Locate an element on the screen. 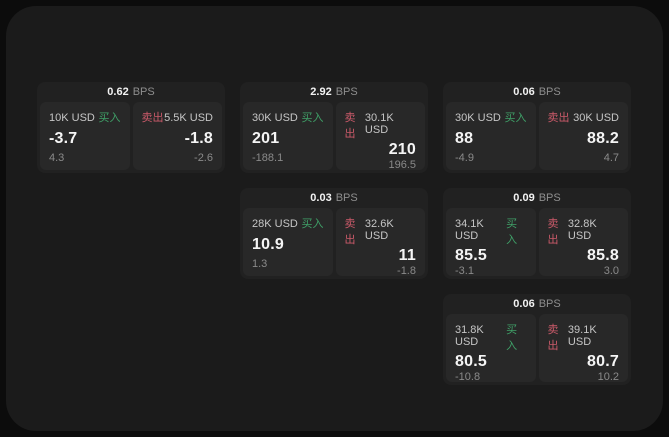 The height and width of the screenshot is (437, 669). bps-value: 0.09 is located at coordinates (524, 198).